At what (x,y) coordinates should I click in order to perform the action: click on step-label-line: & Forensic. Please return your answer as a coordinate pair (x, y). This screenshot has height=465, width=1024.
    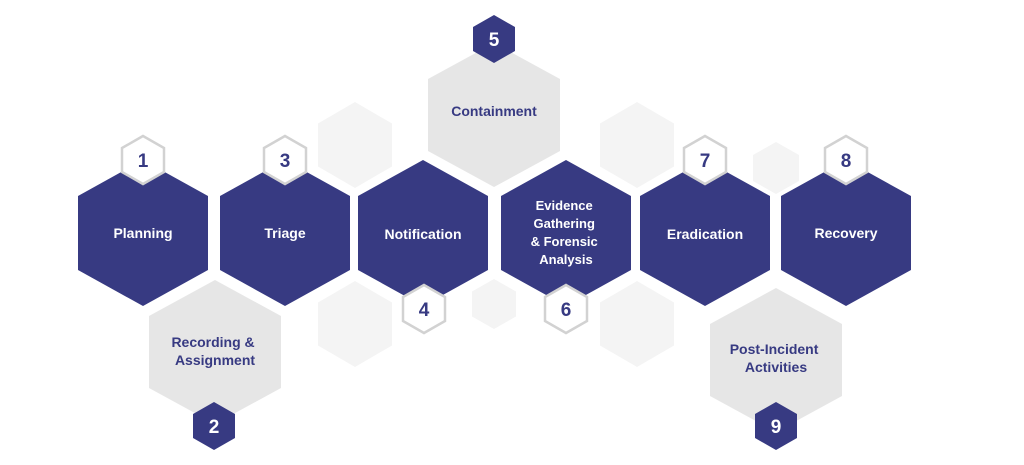
    Looking at the image, I should click on (564, 241).